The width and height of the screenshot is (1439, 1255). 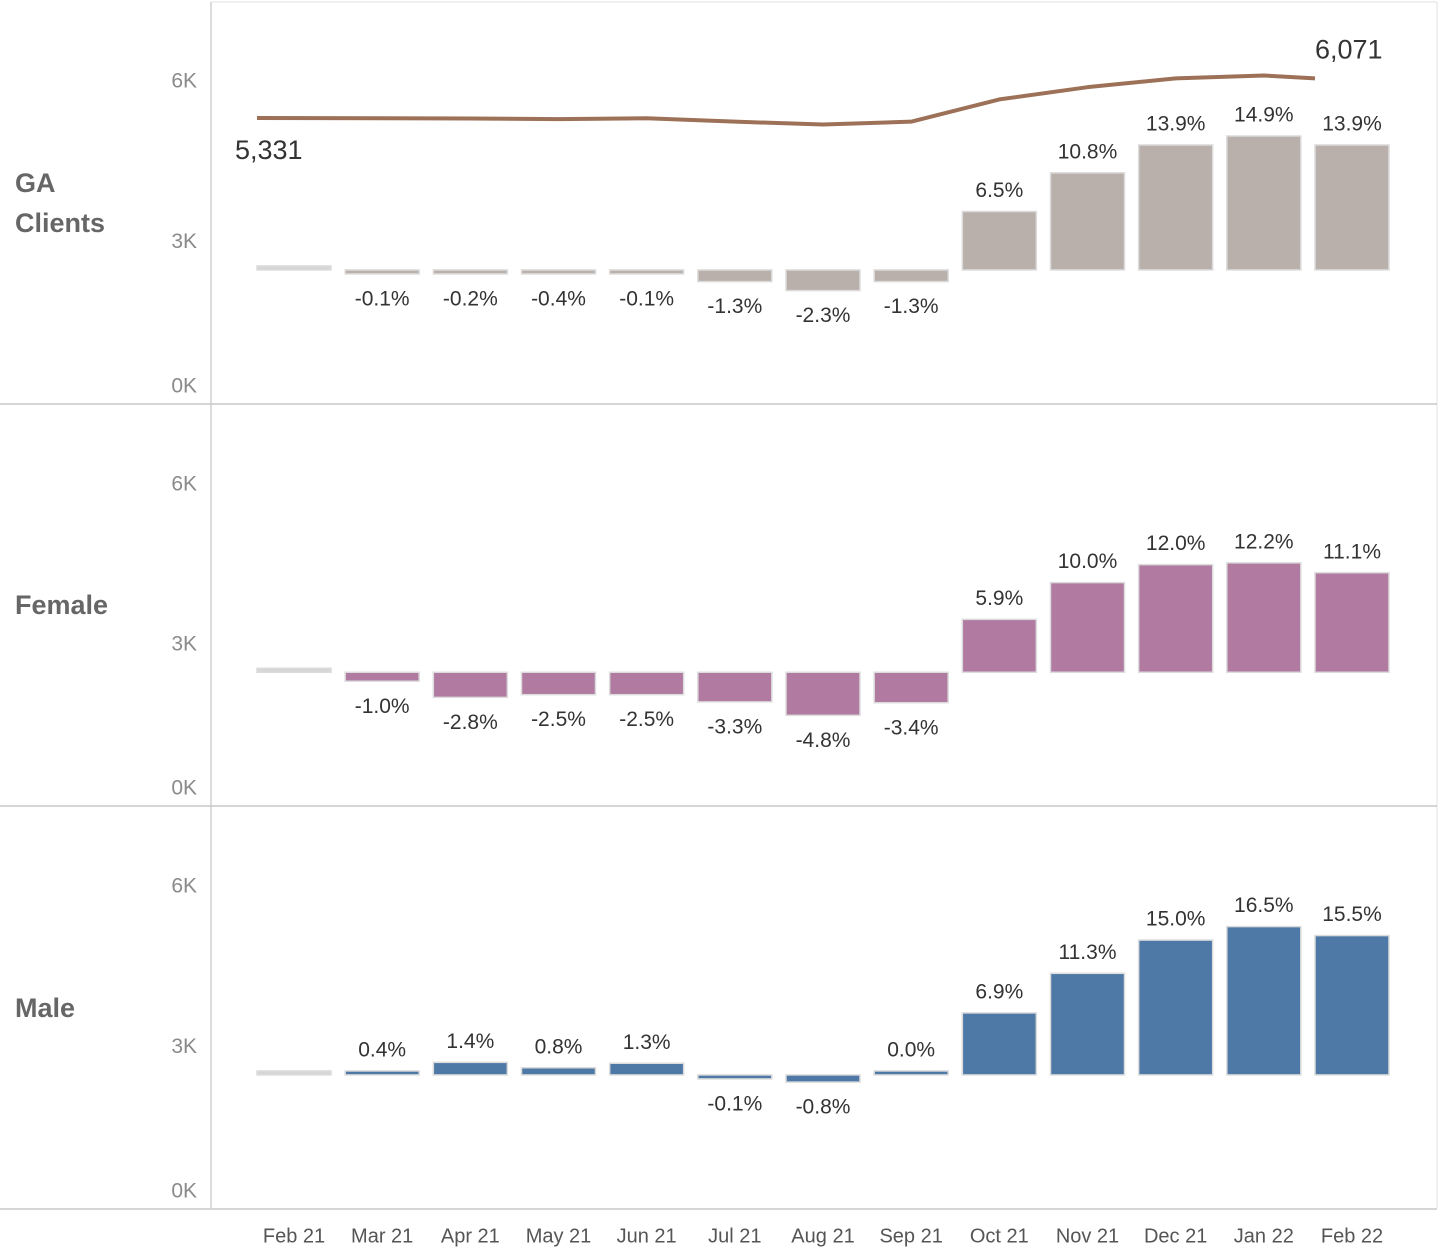 I want to click on x-tick-label: Oct 21, so click(x=999, y=1236).